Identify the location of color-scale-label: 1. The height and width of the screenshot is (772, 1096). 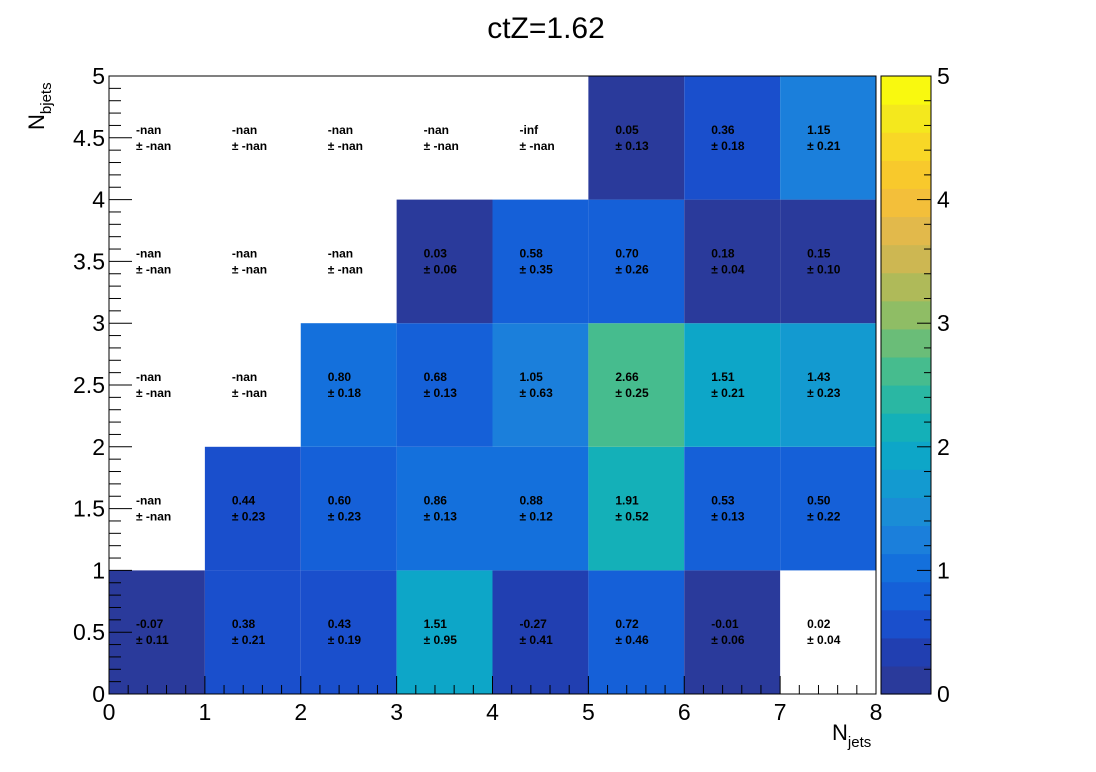
(943, 570).